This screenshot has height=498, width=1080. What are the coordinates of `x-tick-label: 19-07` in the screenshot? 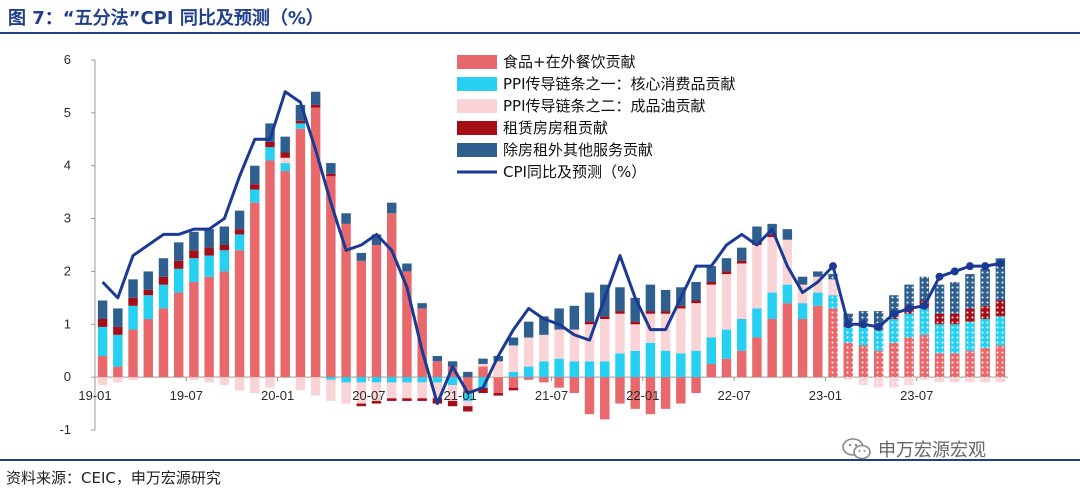 It's located at (186, 395).